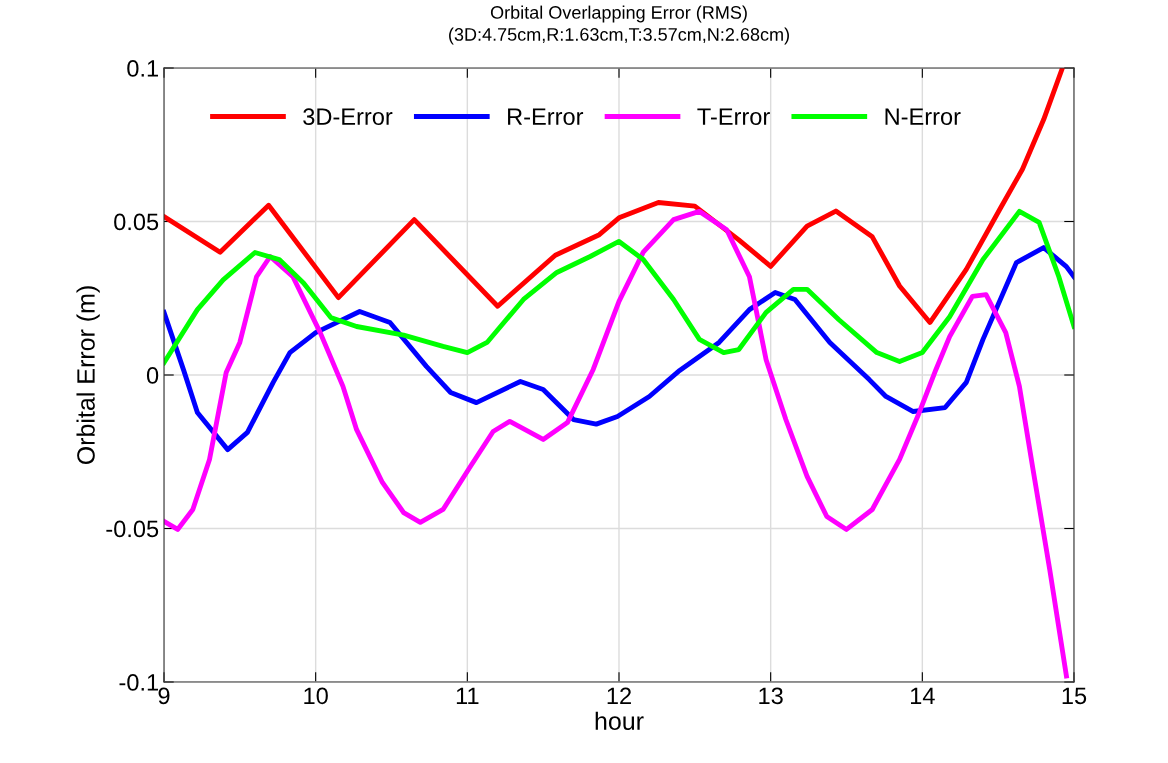 The height and width of the screenshot is (763, 1168). What do you see at coordinates (136, 222) in the screenshot?
I see `y-tick-label: 0.05` at bounding box center [136, 222].